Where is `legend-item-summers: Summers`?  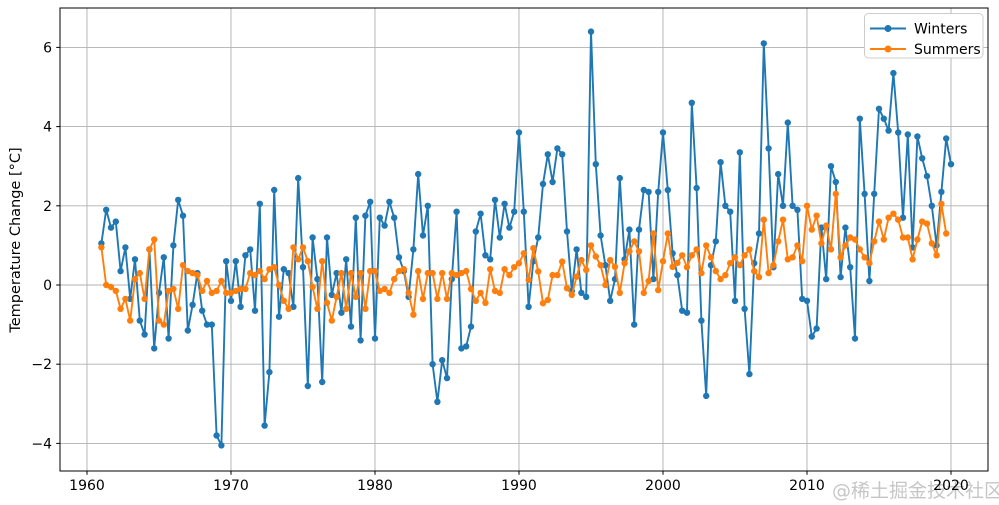
legend-item-summers: Summers is located at coordinates (925, 50).